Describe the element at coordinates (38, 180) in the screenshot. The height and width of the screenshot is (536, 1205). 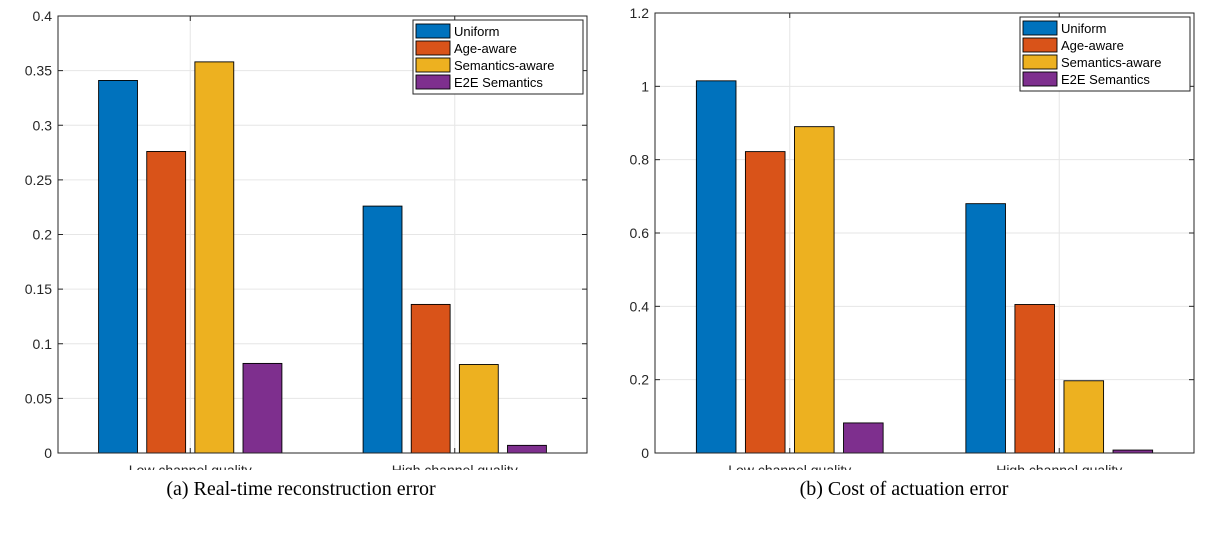
I see `y-tick-label: 0.25` at that location.